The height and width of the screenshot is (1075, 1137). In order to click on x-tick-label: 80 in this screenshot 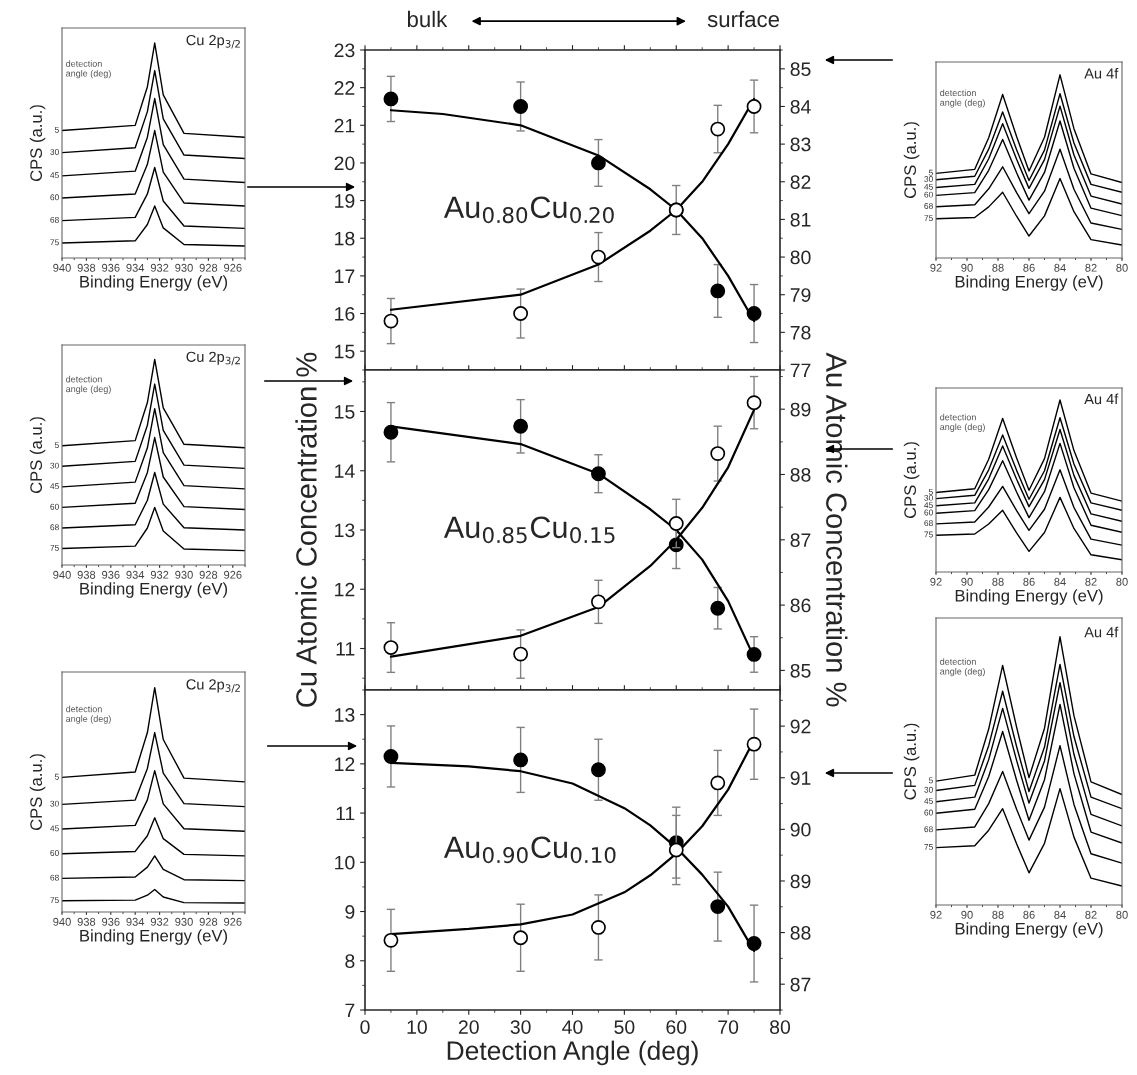, I will do `click(1122, 914)`.